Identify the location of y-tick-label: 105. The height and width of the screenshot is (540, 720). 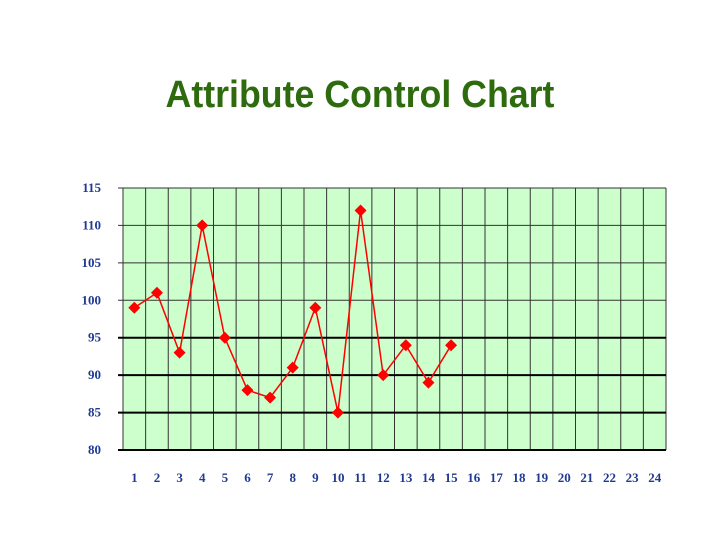
(92, 262).